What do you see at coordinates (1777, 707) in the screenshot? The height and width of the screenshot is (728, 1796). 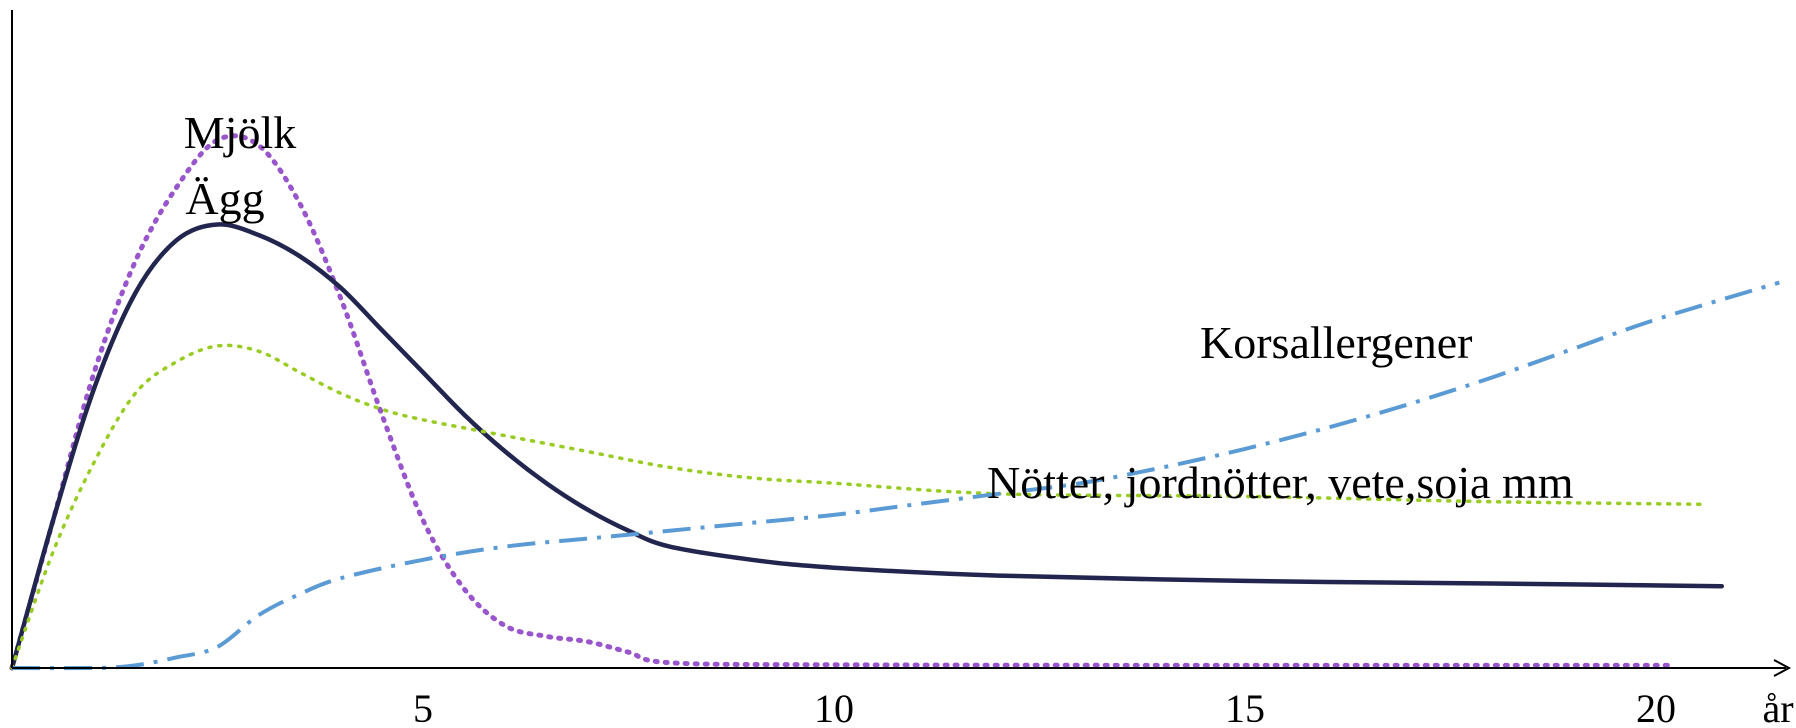 I see `x-axis-label: år` at bounding box center [1777, 707].